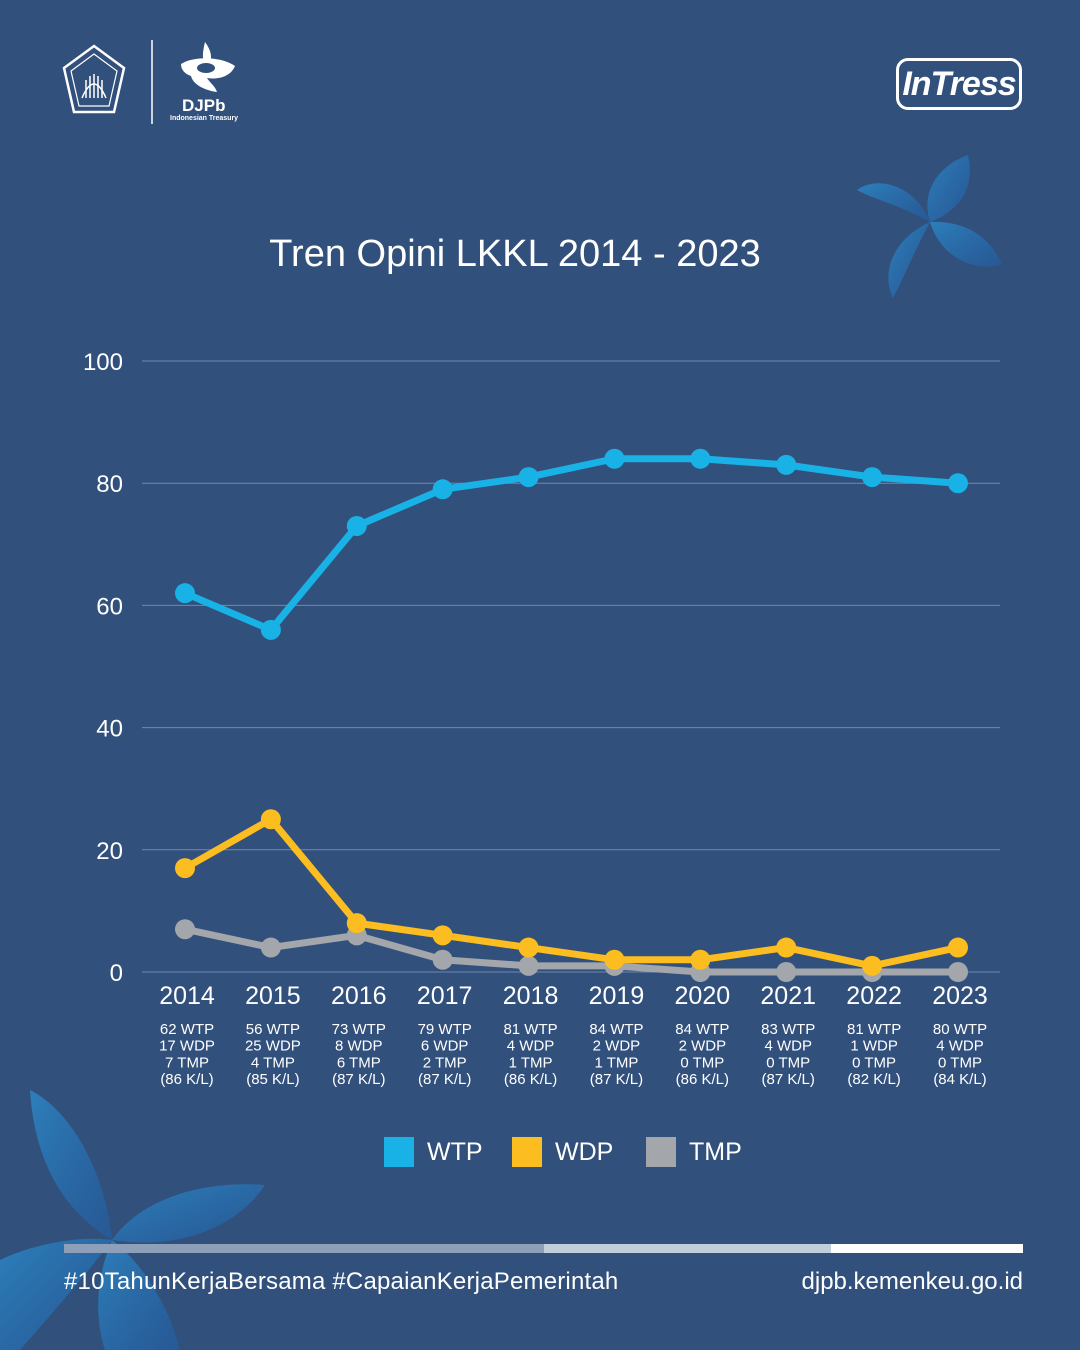 The height and width of the screenshot is (1350, 1080). I want to click on x-tick-note-line: 6 TMP, so click(359, 1062).